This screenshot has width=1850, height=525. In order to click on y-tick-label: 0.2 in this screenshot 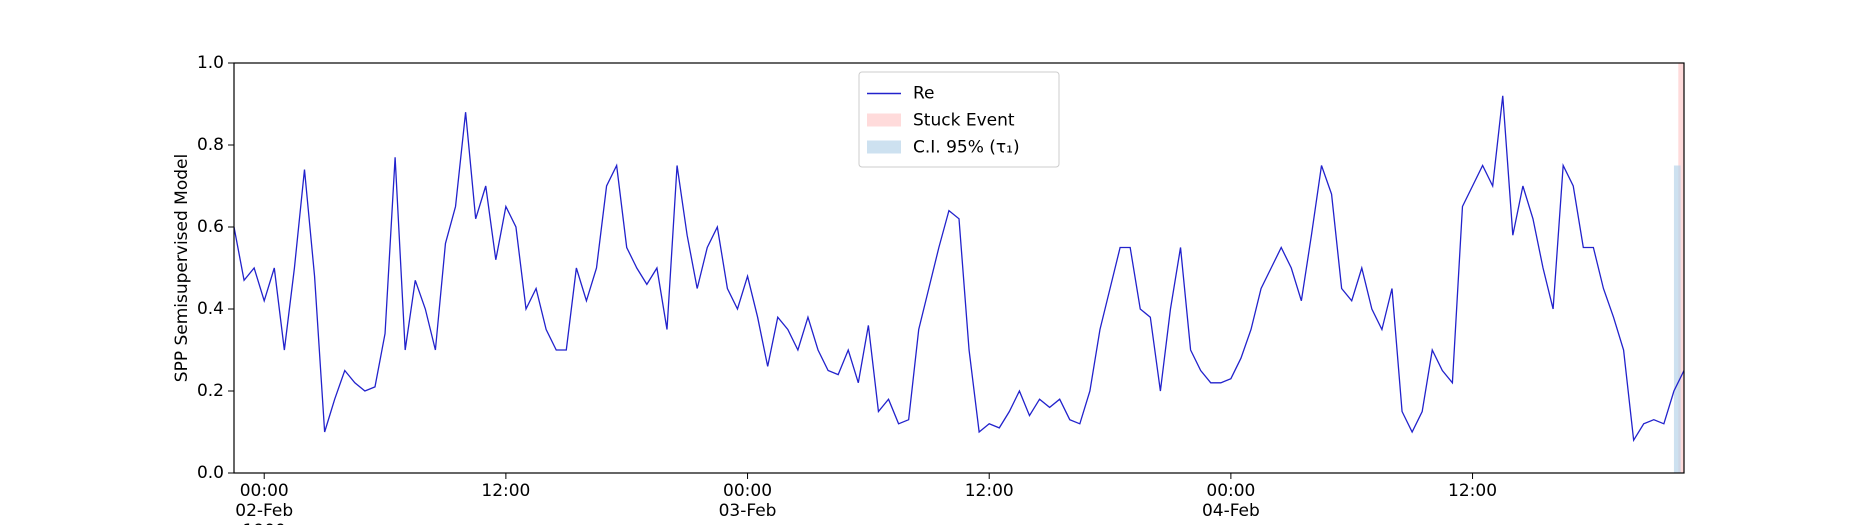, I will do `click(210, 391)`.